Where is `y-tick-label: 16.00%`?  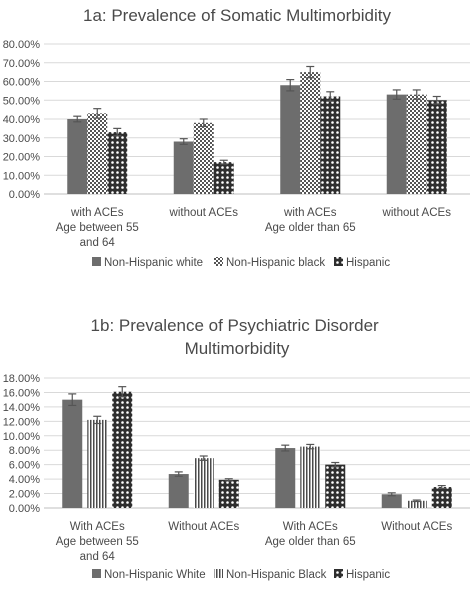 y-tick-label: 16.00% is located at coordinates (22, 393).